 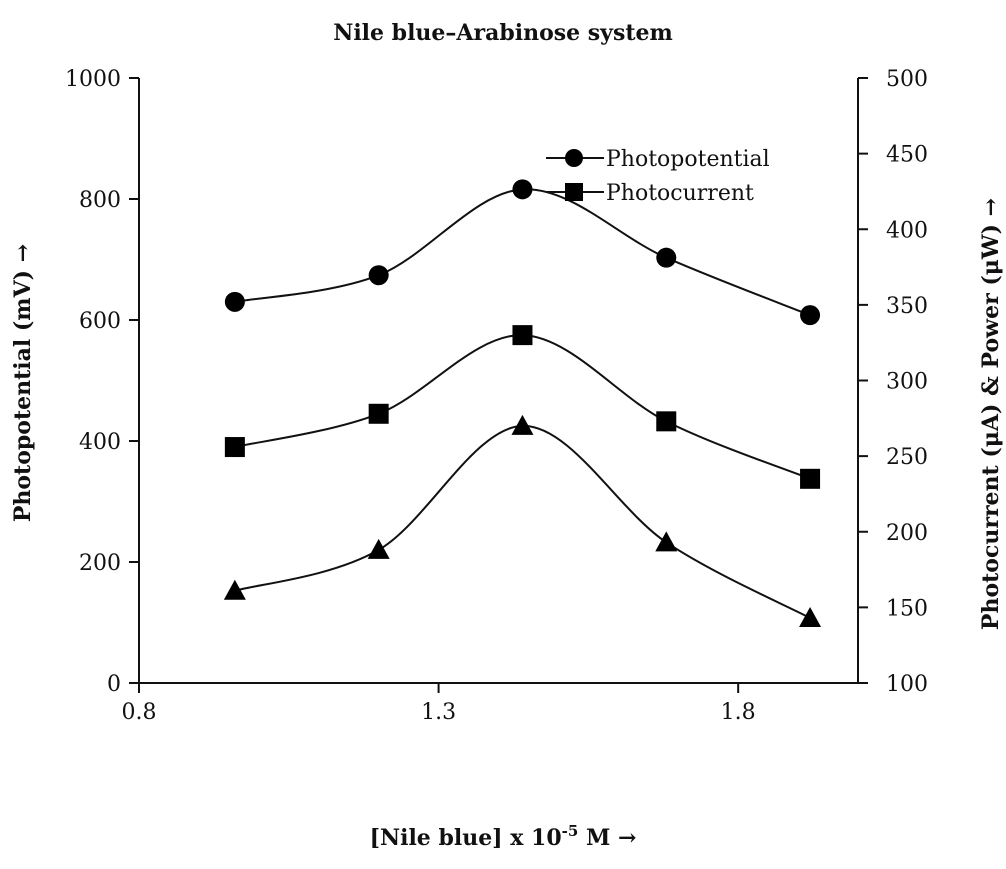 I want to click on y2-tick-label: 400, so click(x=907, y=230).